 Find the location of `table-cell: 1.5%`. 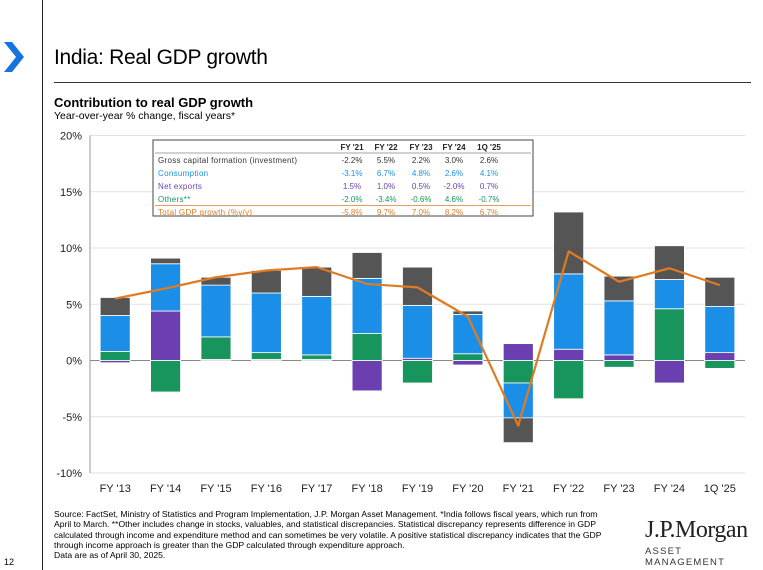

table-cell: 1.5% is located at coordinates (352, 186).